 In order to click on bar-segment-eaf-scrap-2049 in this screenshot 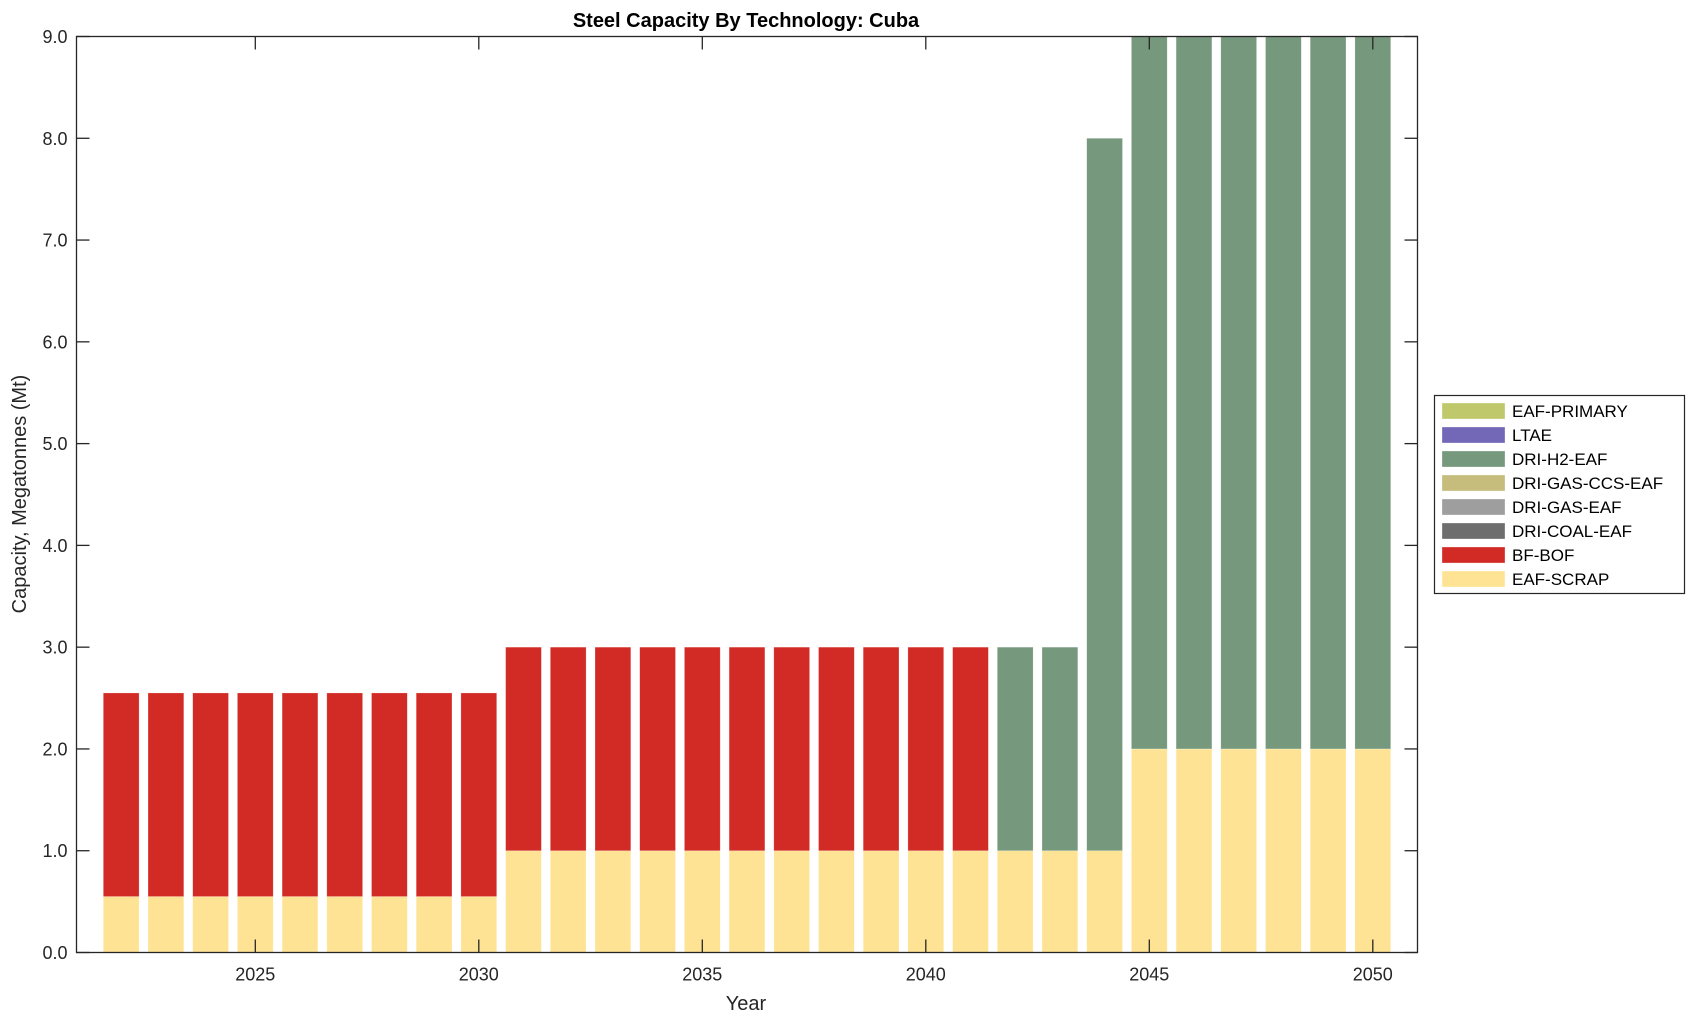, I will do `click(1328, 850)`.